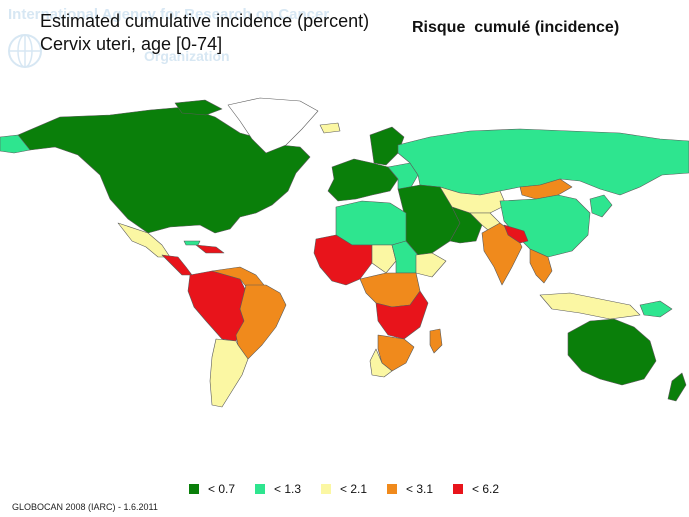 This screenshot has width=689, height=517. What do you see at coordinates (436, 341) in the screenshot?
I see `region-madagascar` at bounding box center [436, 341].